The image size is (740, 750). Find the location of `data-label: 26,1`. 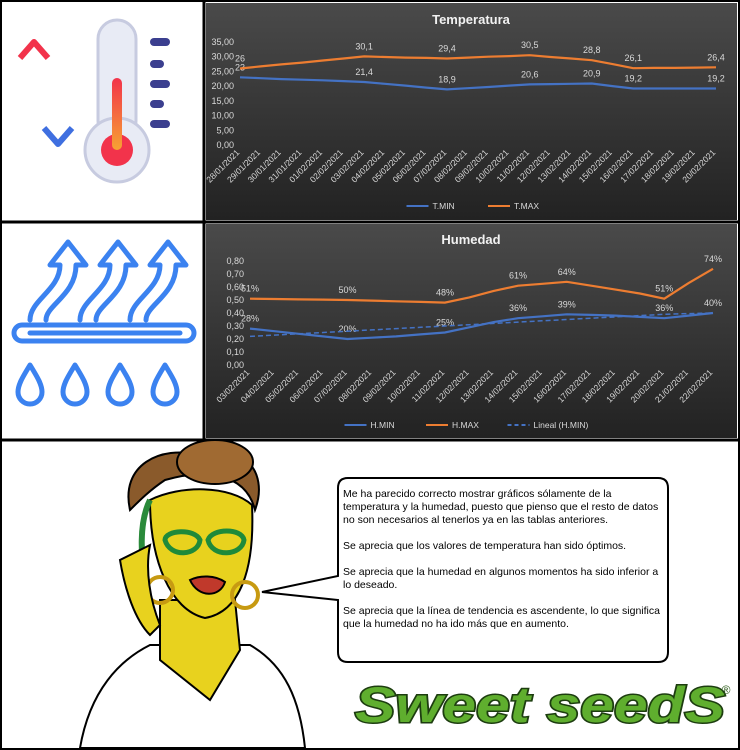

data-label: 26,1 is located at coordinates (633, 58).